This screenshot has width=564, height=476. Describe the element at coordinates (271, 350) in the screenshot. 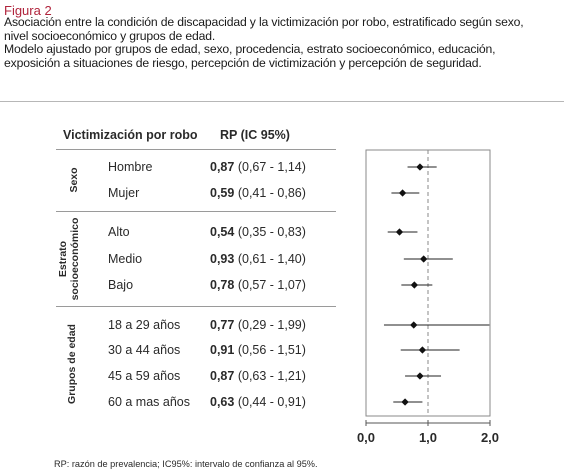

I see `row-ci: (0,56 - 1,51)` at that location.